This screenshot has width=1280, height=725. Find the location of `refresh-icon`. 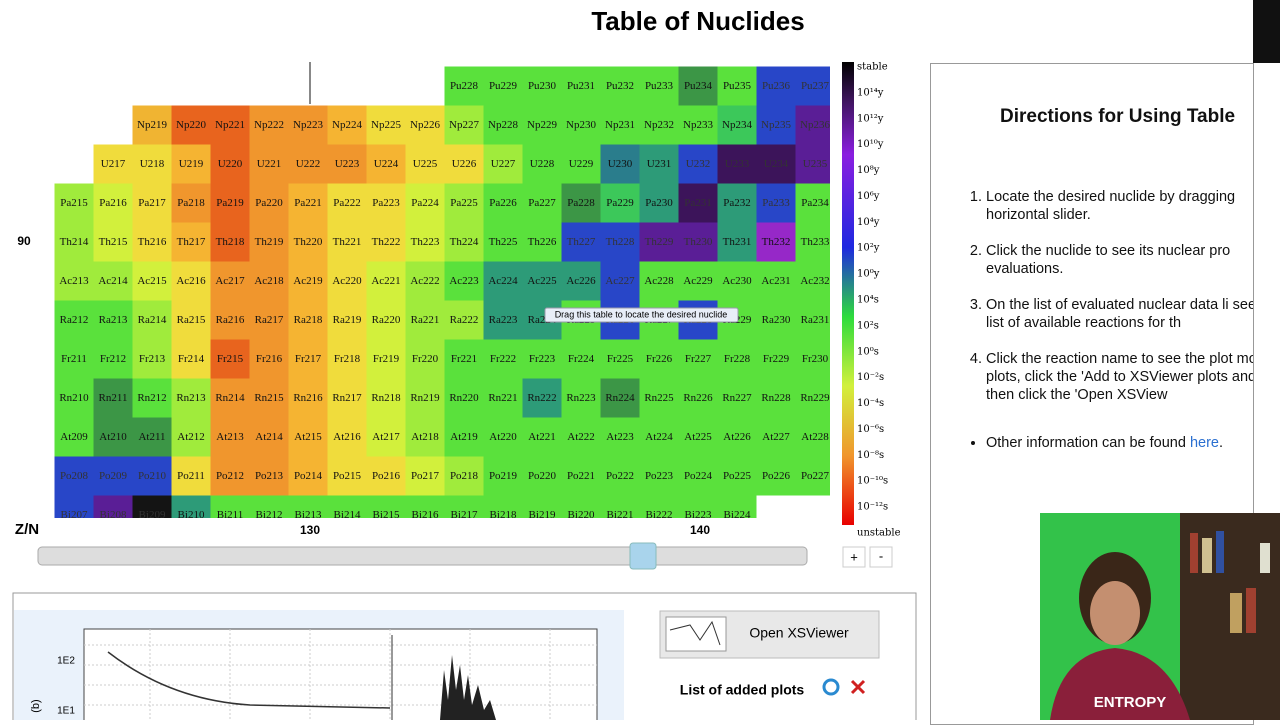

refresh-icon is located at coordinates (831, 687).